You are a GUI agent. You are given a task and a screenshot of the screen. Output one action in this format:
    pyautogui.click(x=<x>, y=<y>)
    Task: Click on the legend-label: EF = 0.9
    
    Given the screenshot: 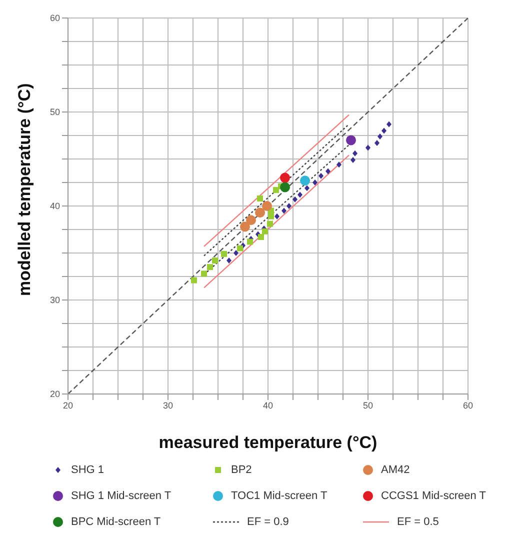 What is the action you would take?
    pyautogui.click(x=268, y=522)
    